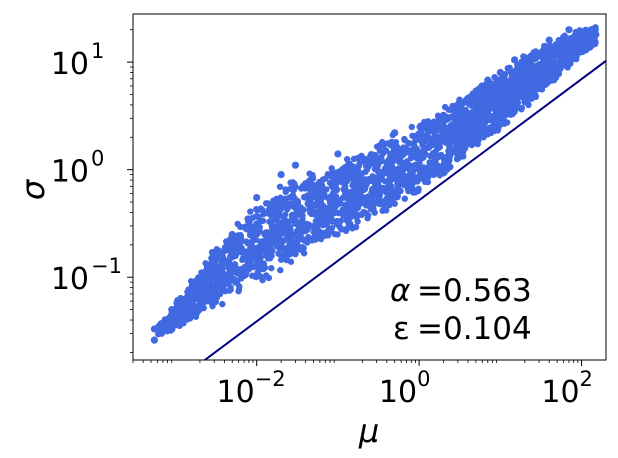  What do you see at coordinates (401, 329) in the screenshot?
I see `svg-text: ε` at bounding box center [401, 329].